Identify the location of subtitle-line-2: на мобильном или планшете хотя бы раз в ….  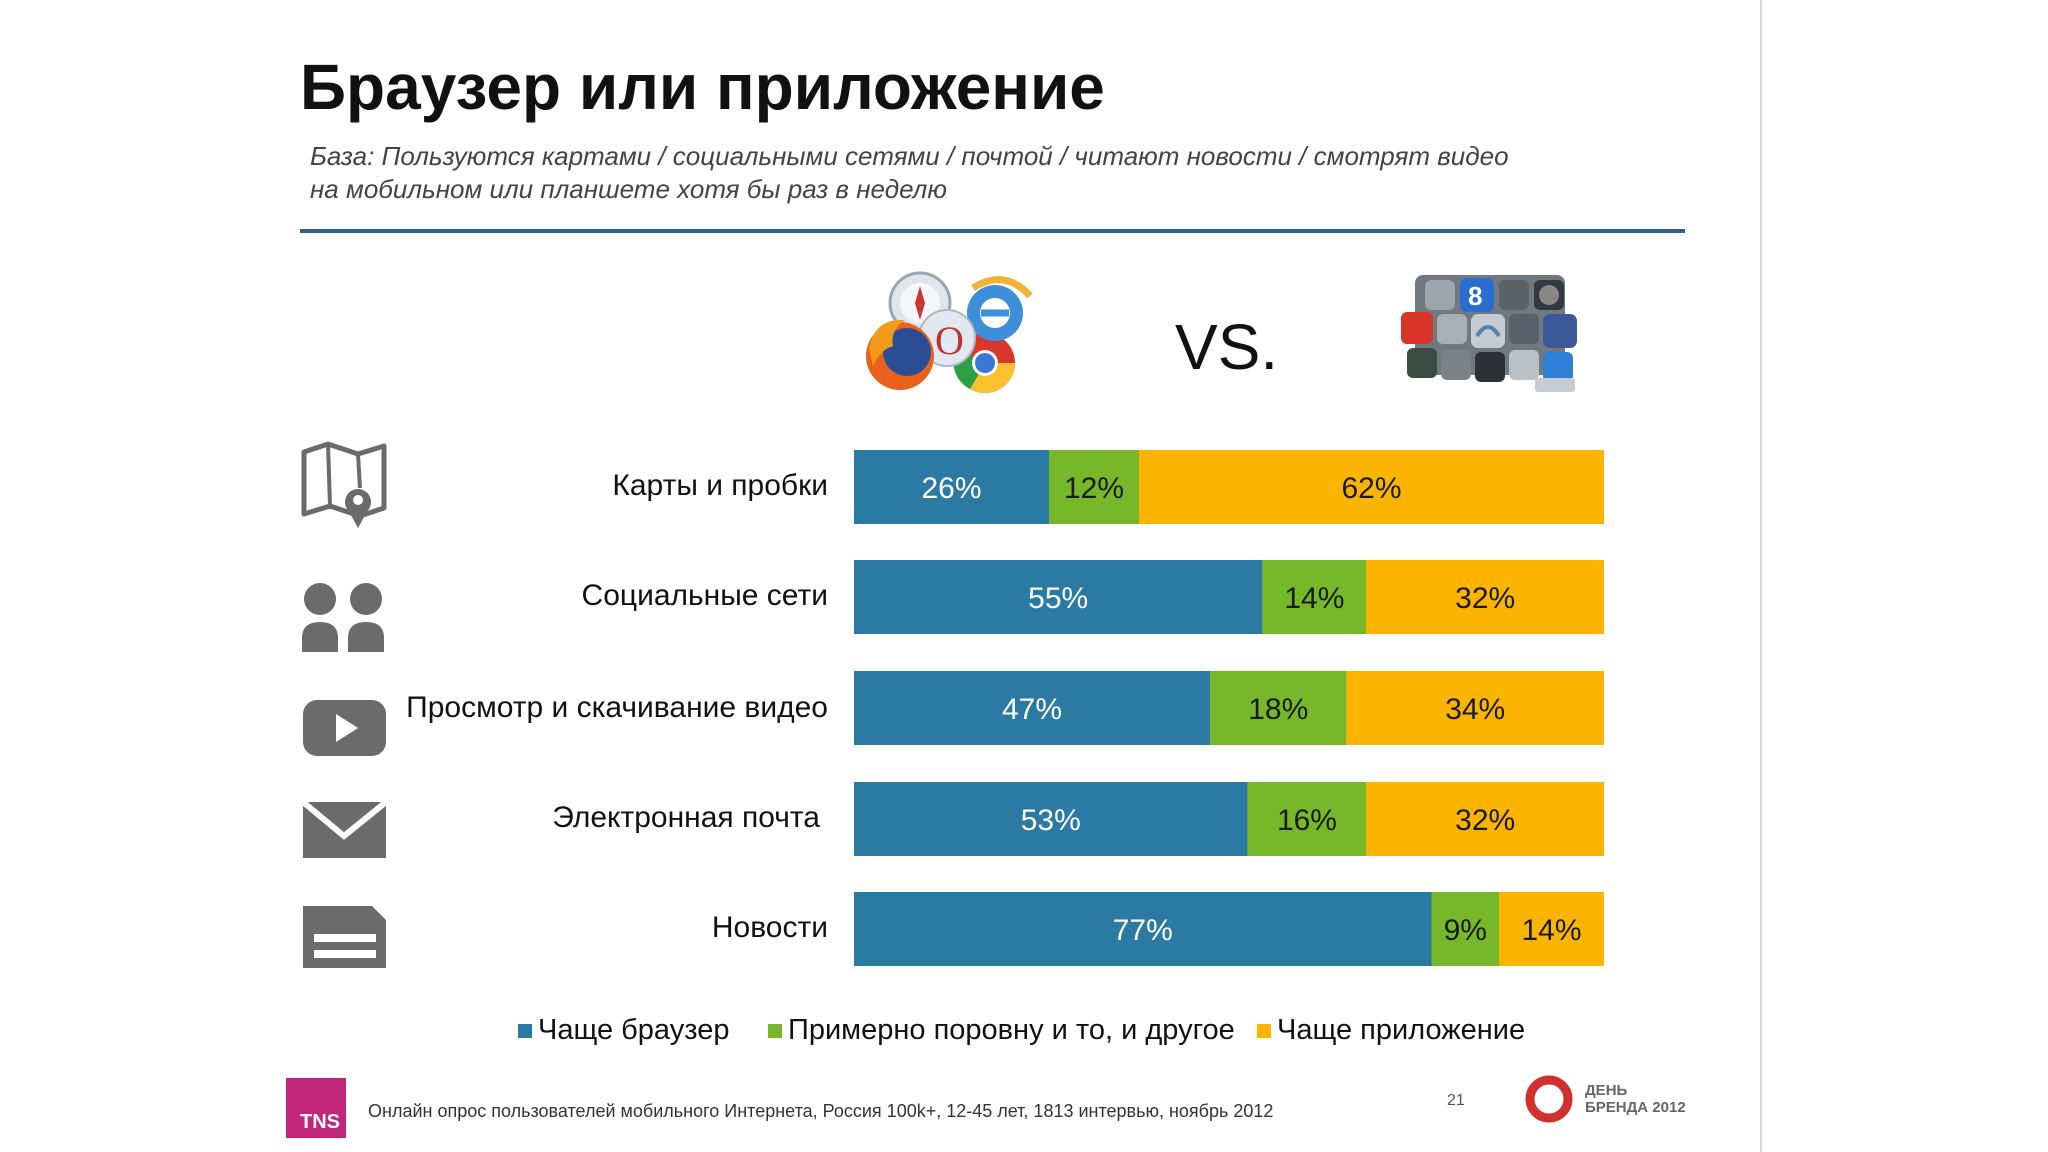
(628, 189).